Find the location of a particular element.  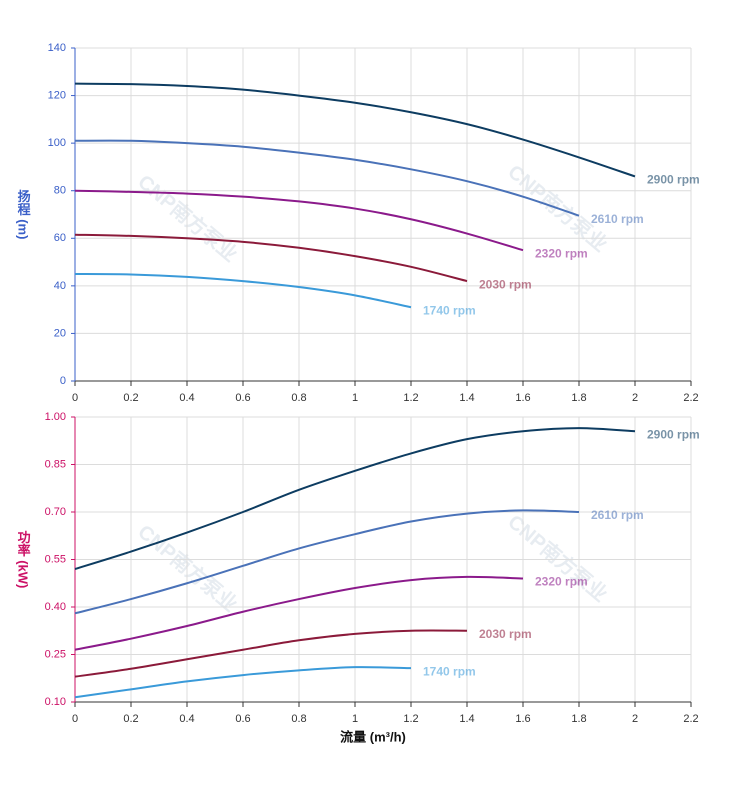

y-tick-label: 120 is located at coordinates (57, 95).